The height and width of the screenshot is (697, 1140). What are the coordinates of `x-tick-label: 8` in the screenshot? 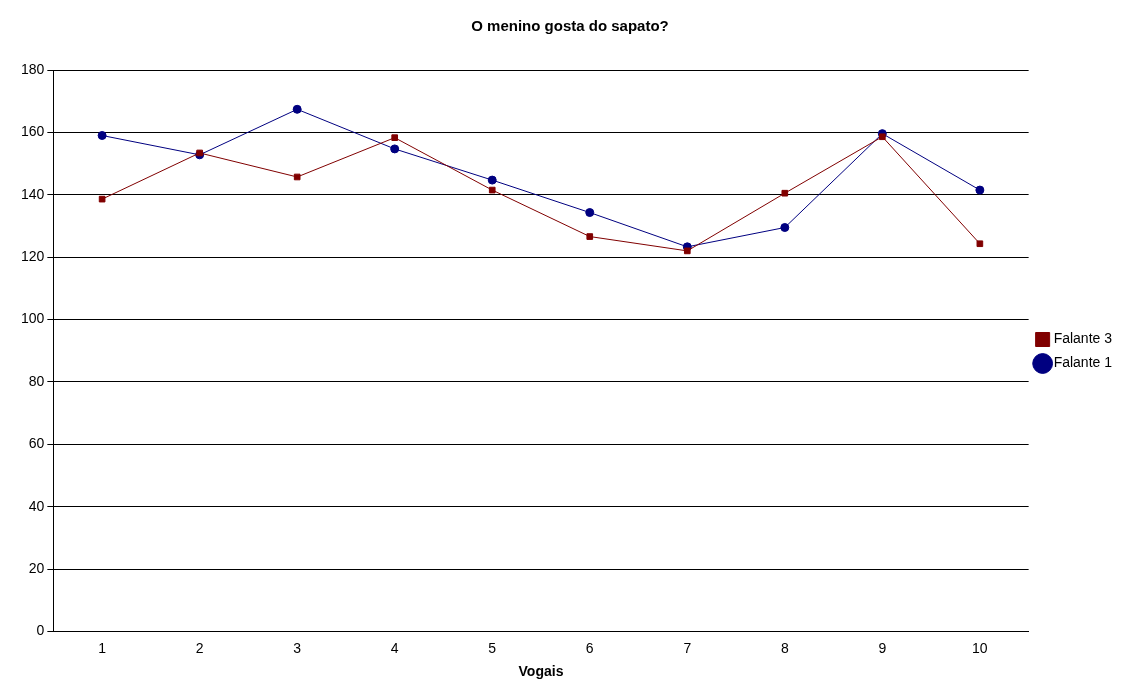 It's located at (784, 647).